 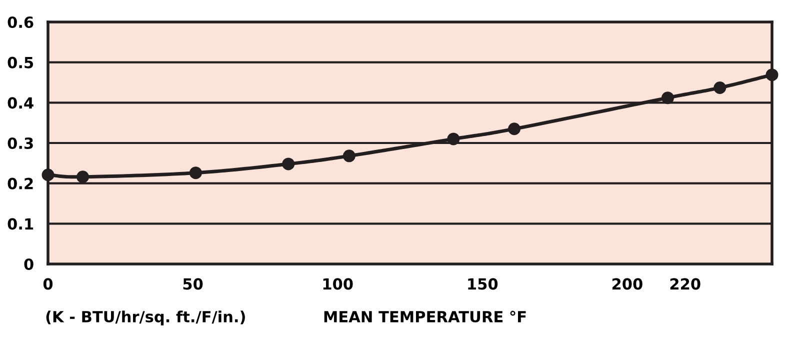 I want to click on x-tick-label: 100, so click(x=338, y=284).